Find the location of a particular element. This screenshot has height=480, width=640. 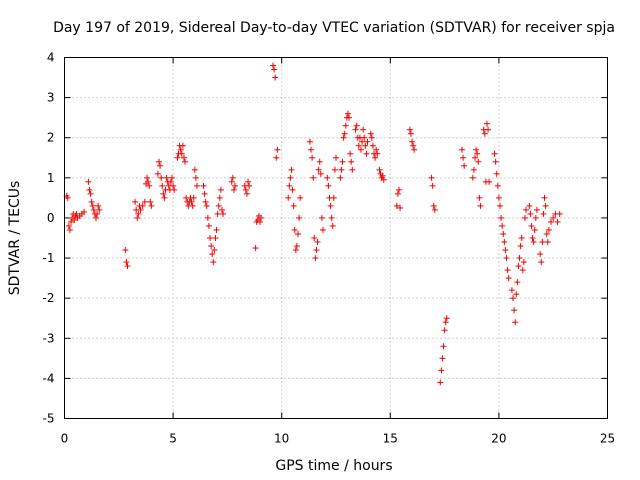

x-axis-title: GPS time / hours is located at coordinates (333, 466).